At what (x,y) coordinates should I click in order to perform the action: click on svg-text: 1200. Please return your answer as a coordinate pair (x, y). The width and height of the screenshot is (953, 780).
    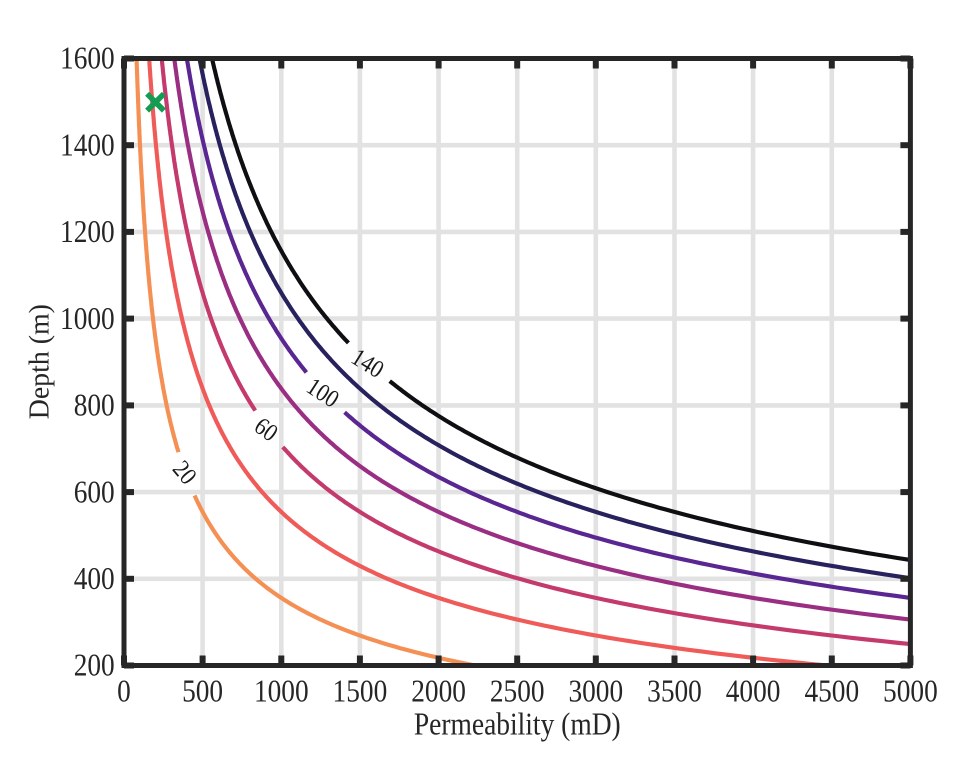
    Looking at the image, I should click on (87, 232).